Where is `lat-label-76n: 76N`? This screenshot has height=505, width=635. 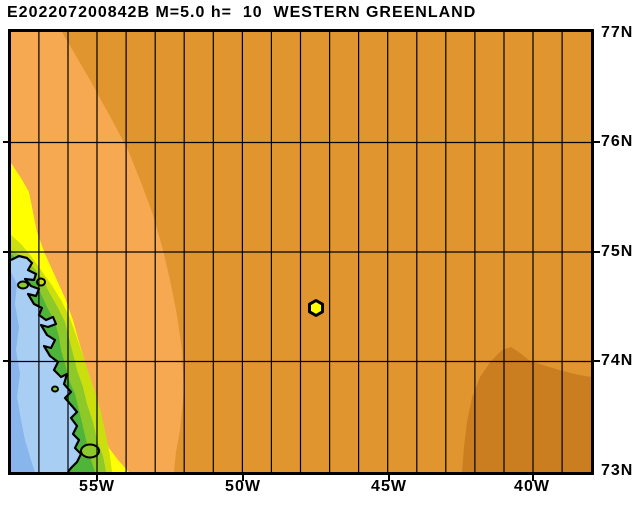
lat-label-76n: 76N is located at coordinates (617, 141).